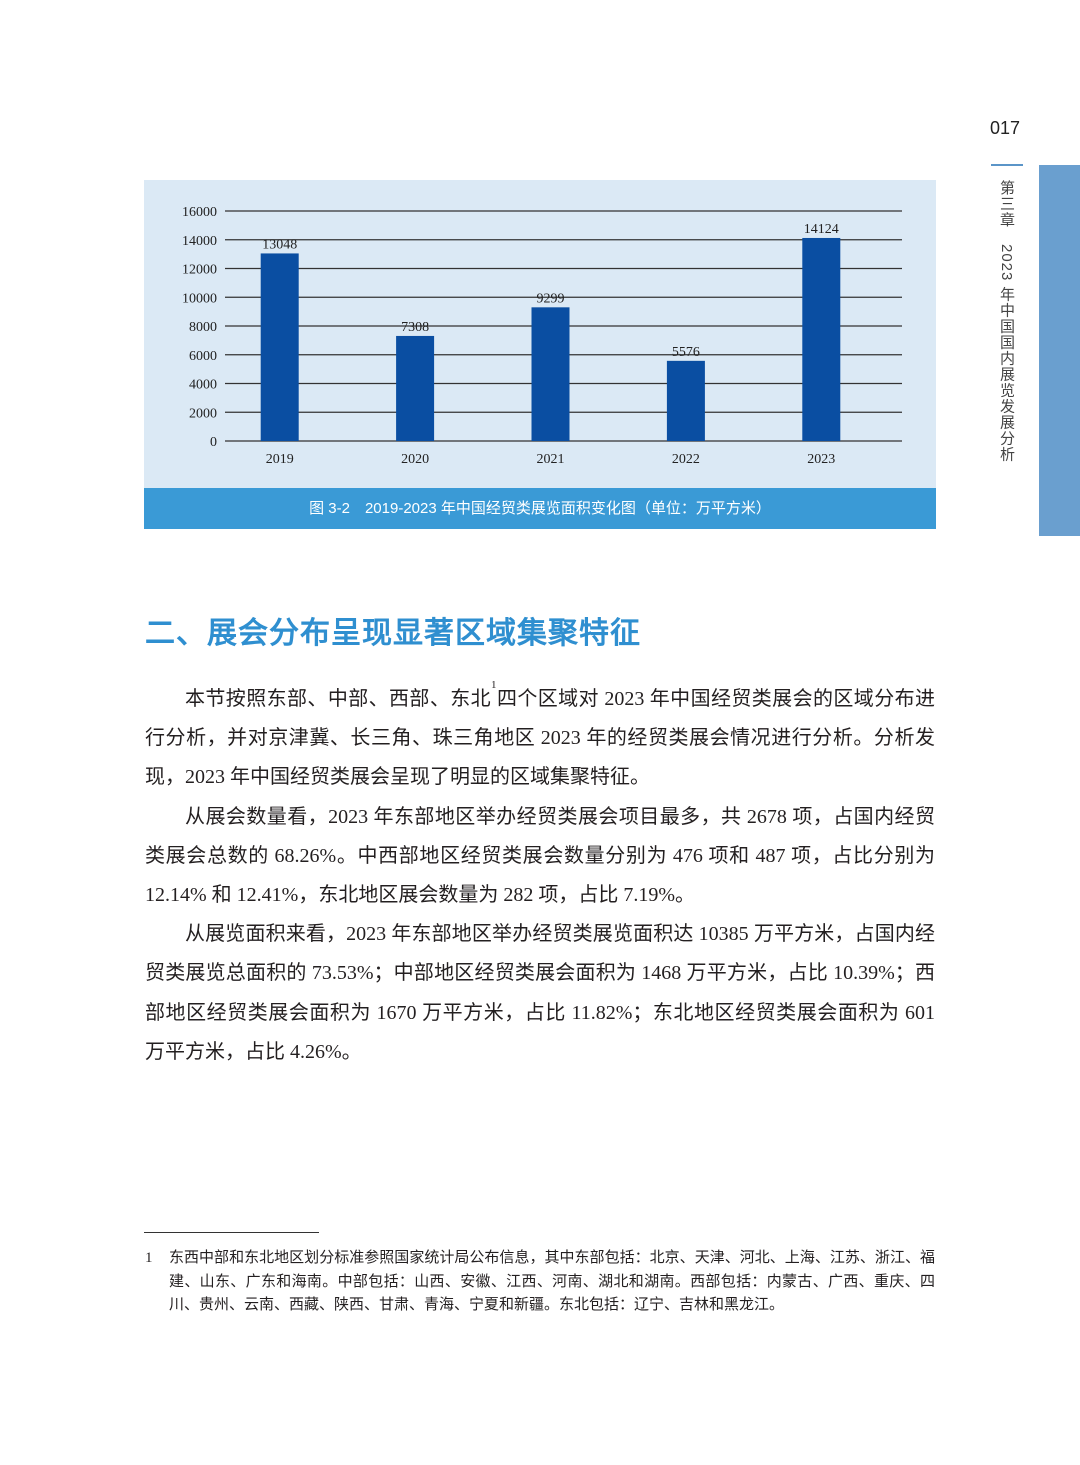 Image resolution: width=1080 pixels, height=1465 pixels. What do you see at coordinates (280, 459) in the screenshot?
I see `x-tick-label: 2019` at bounding box center [280, 459].